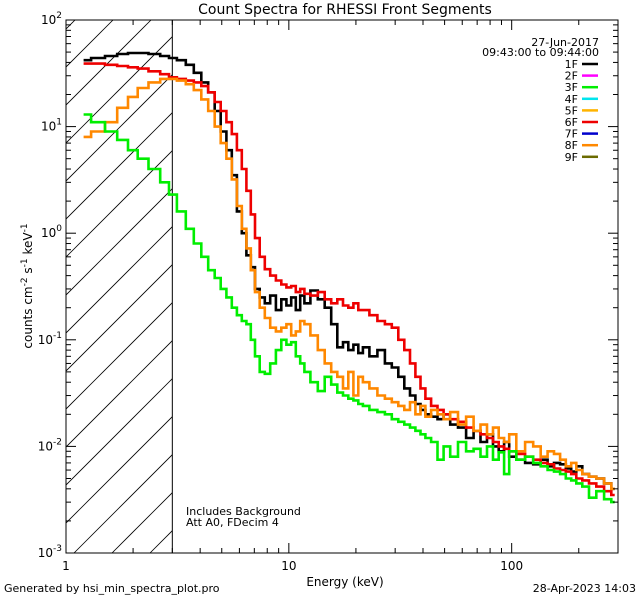  I want to click on y-tick-exponent: -3, so click(57, 549).